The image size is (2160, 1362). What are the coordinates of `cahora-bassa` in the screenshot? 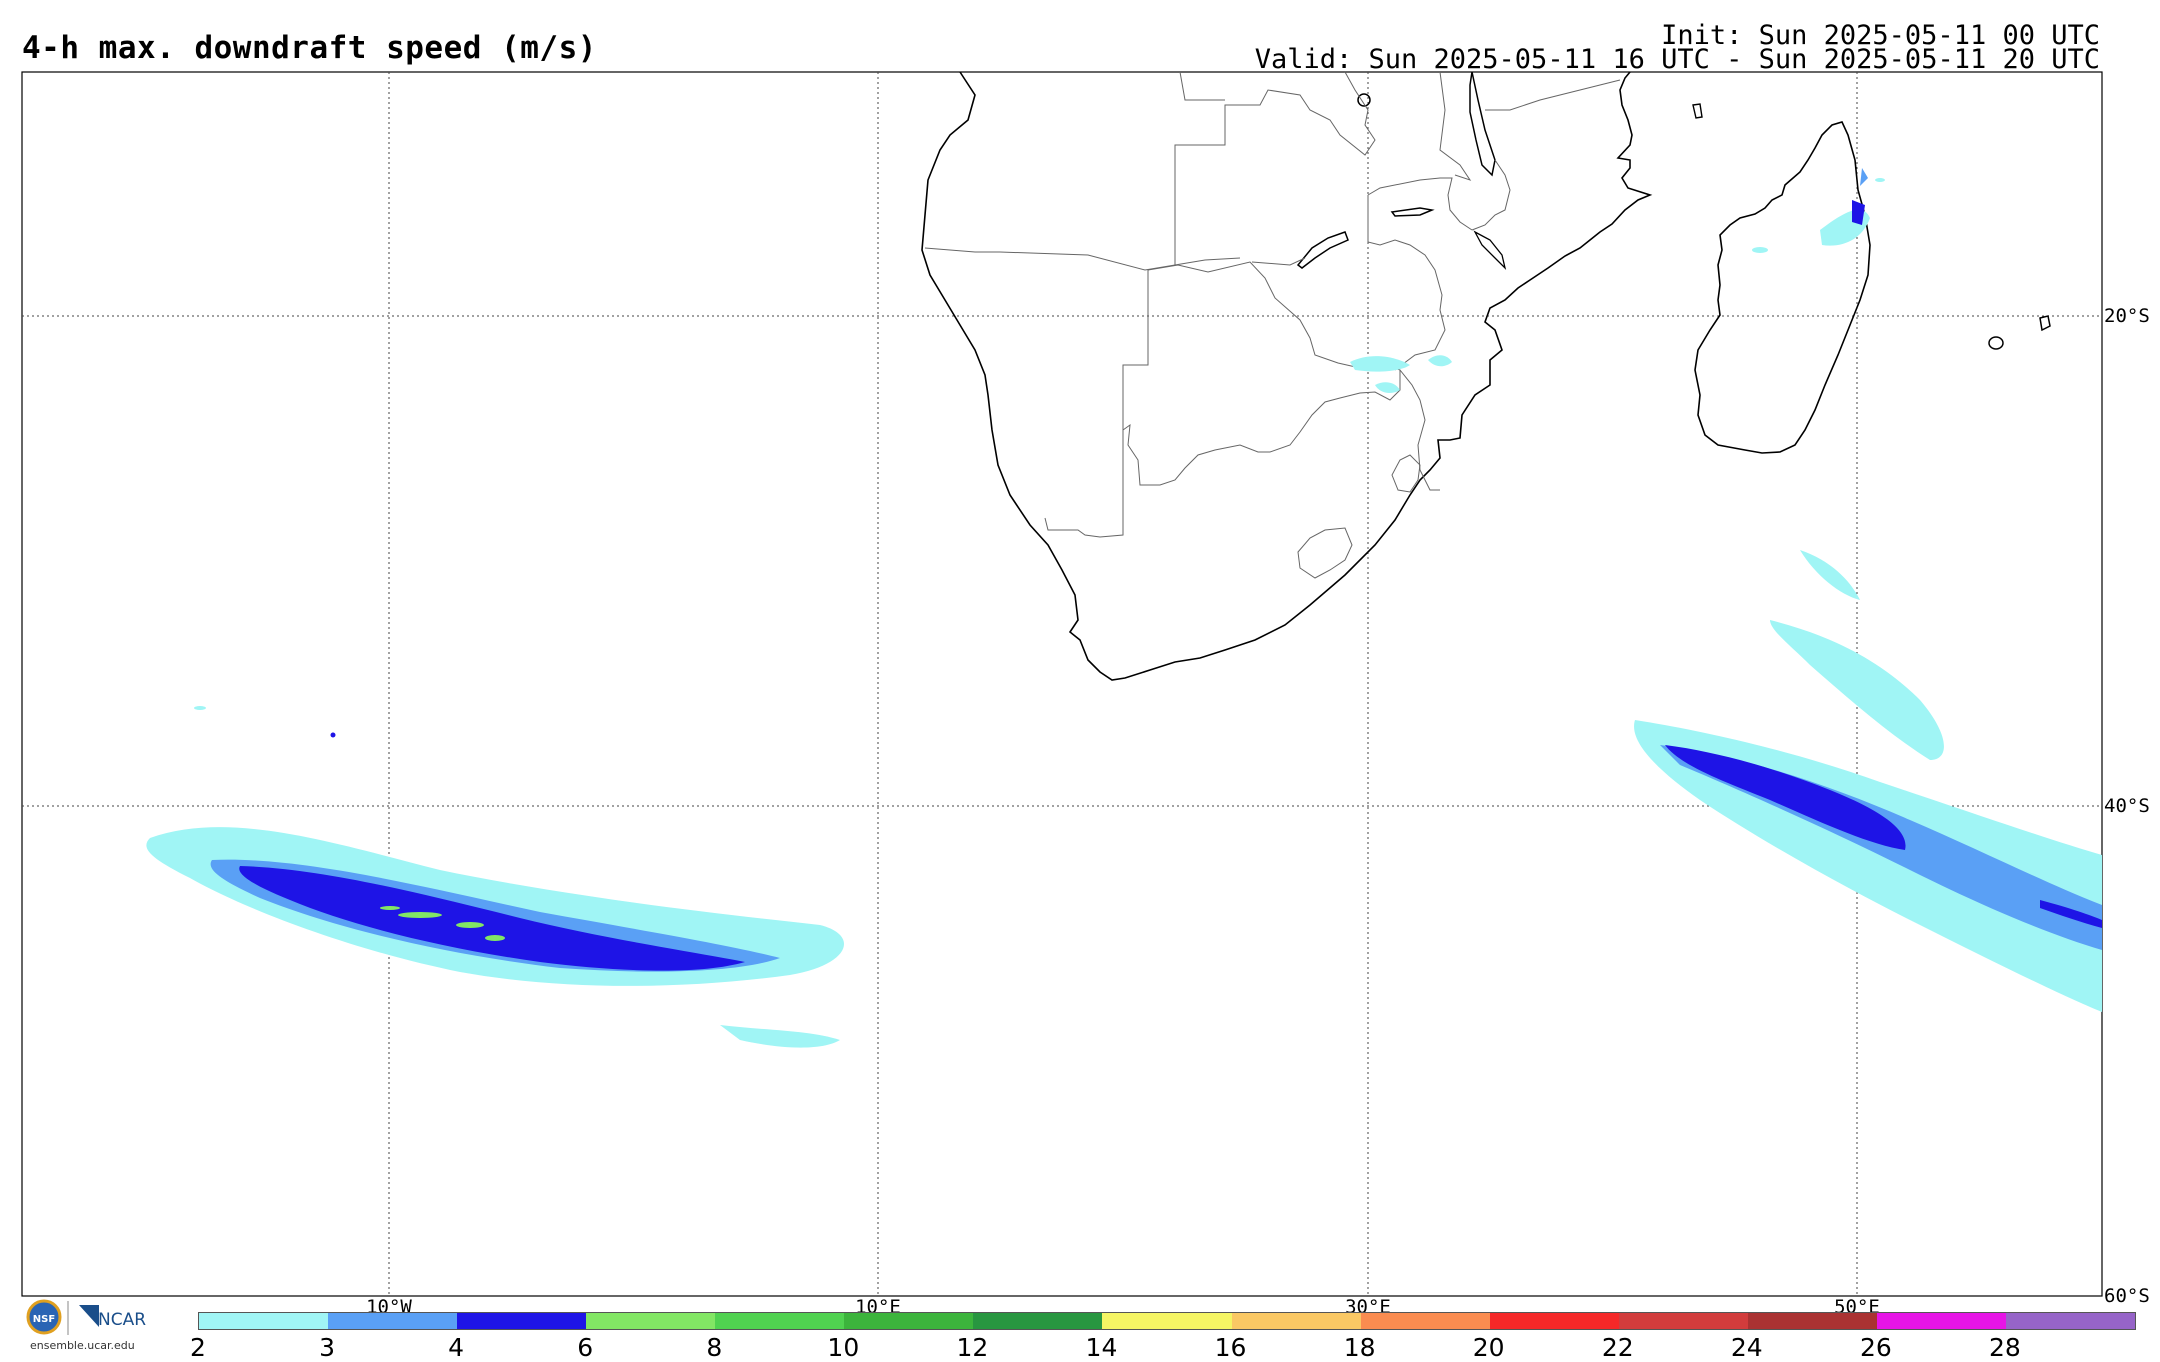 It's located at (1412, 212).